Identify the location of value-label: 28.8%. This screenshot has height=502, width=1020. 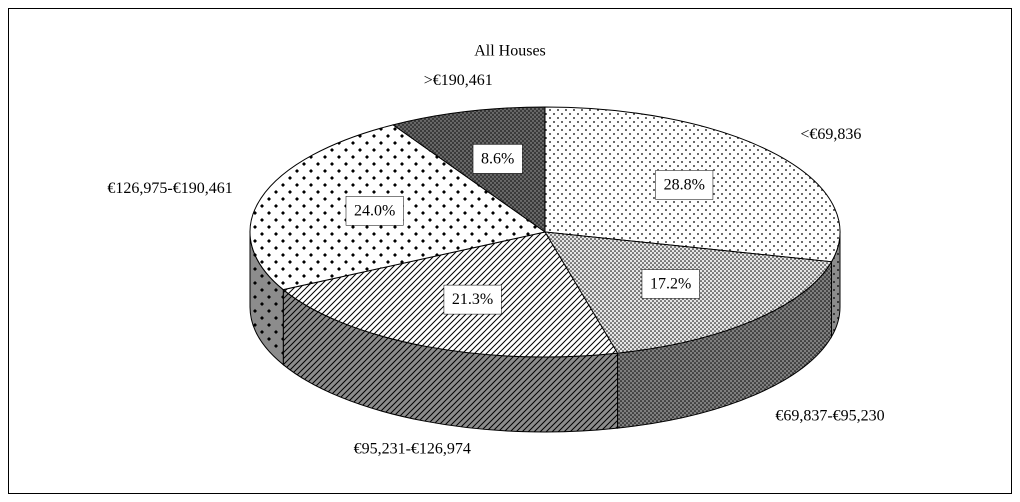
(684, 184).